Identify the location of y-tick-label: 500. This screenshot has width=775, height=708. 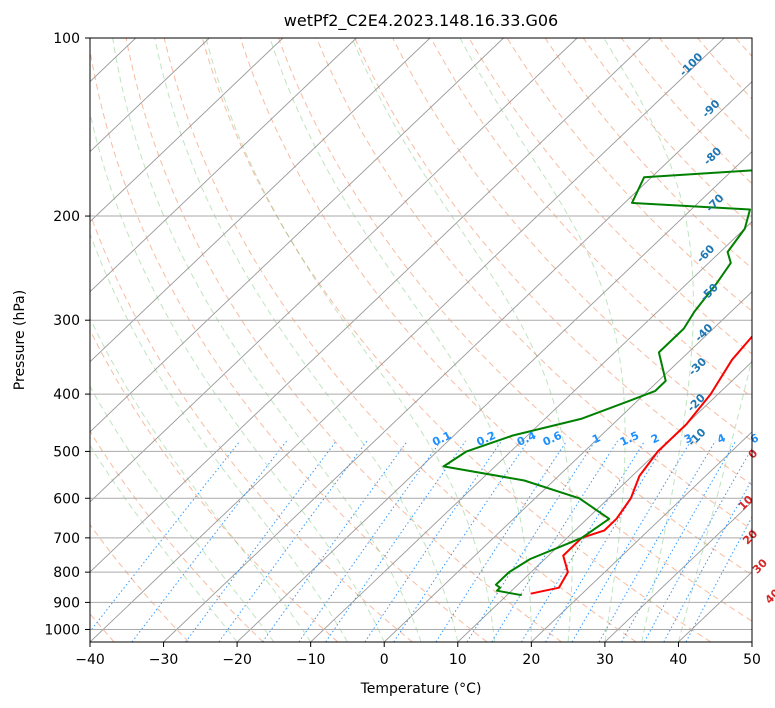
(66, 452).